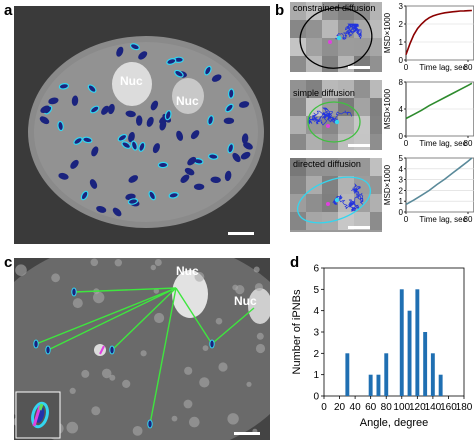  Describe the element at coordinates (324, 93) in the screenshot. I see `trajectory-label-simple: simple diffusion` at that location.